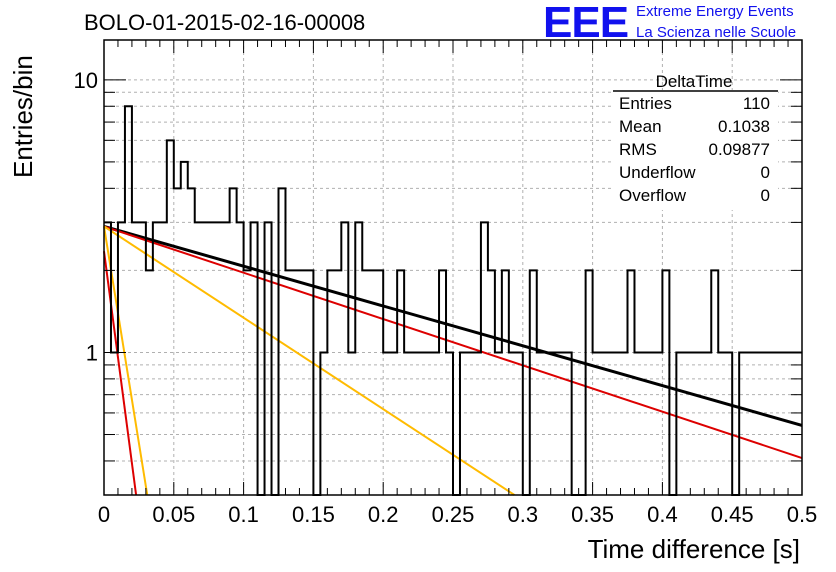  I want to click on x-tick-label: 0.45, so click(732, 514).